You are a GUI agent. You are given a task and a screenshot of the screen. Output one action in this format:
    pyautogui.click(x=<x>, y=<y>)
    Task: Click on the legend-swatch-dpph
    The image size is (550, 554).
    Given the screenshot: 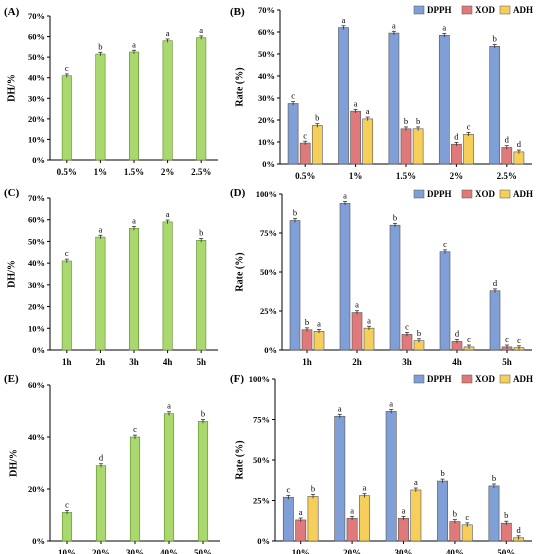 What is the action you would take?
    pyautogui.click(x=419, y=194)
    